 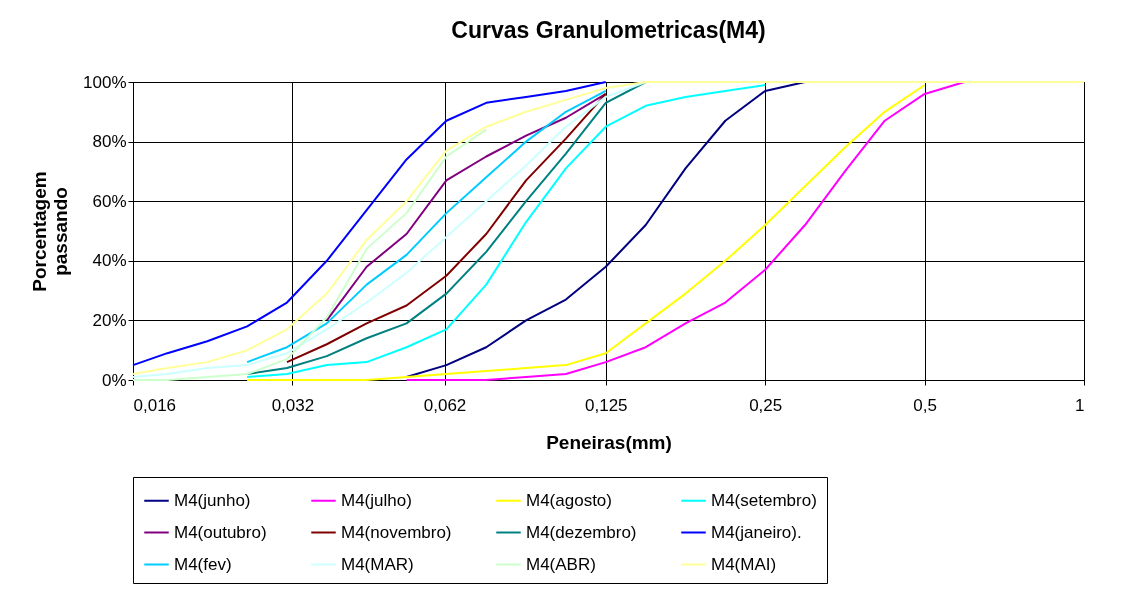 What do you see at coordinates (376, 500) in the screenshot?
I see `legend-label: M4(julho)` at bounding box center [376, 500].